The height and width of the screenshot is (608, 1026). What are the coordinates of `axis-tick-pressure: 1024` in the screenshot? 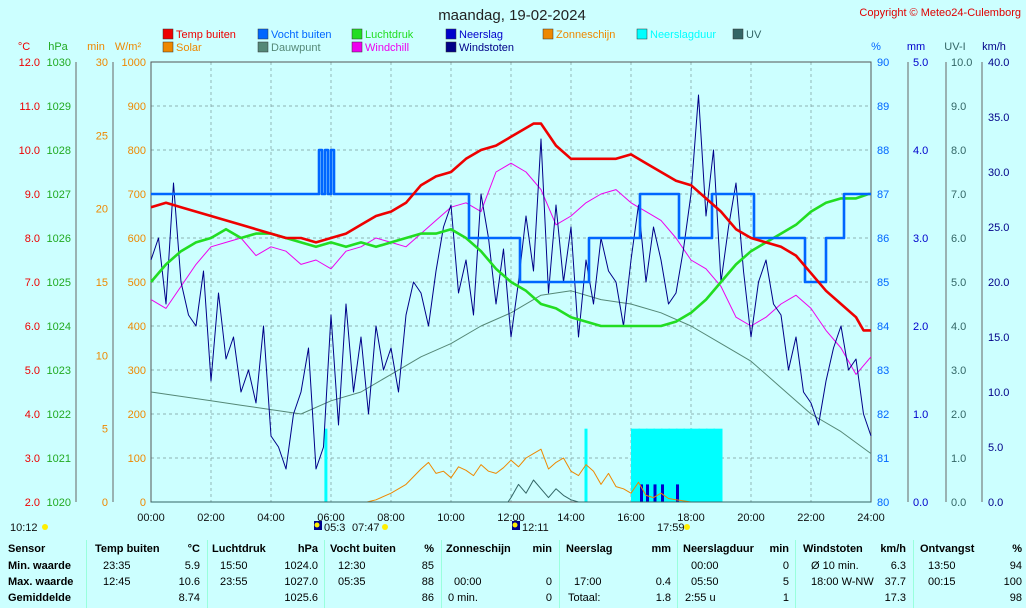 It's located at (59, 327).